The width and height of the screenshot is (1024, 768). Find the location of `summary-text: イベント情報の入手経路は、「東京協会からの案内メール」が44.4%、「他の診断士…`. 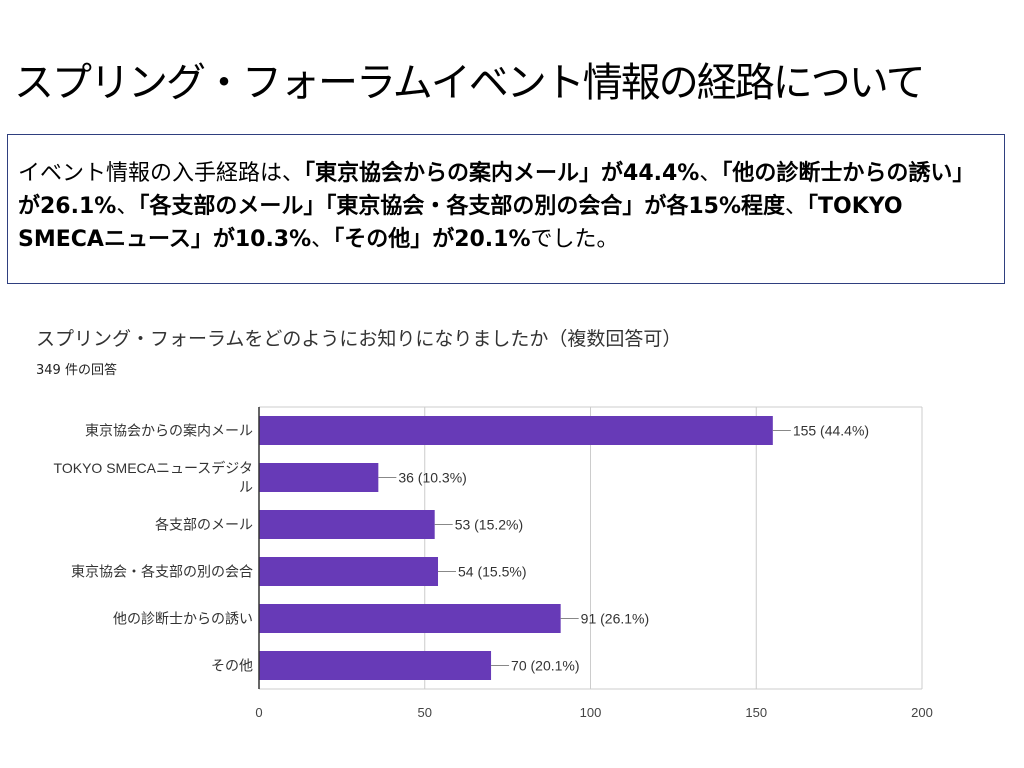

summary-text: イベント情報の入手経路は、「東京協会からの案内メール」が44.4%、「他の診断士… is located at coordinates (496, 206).